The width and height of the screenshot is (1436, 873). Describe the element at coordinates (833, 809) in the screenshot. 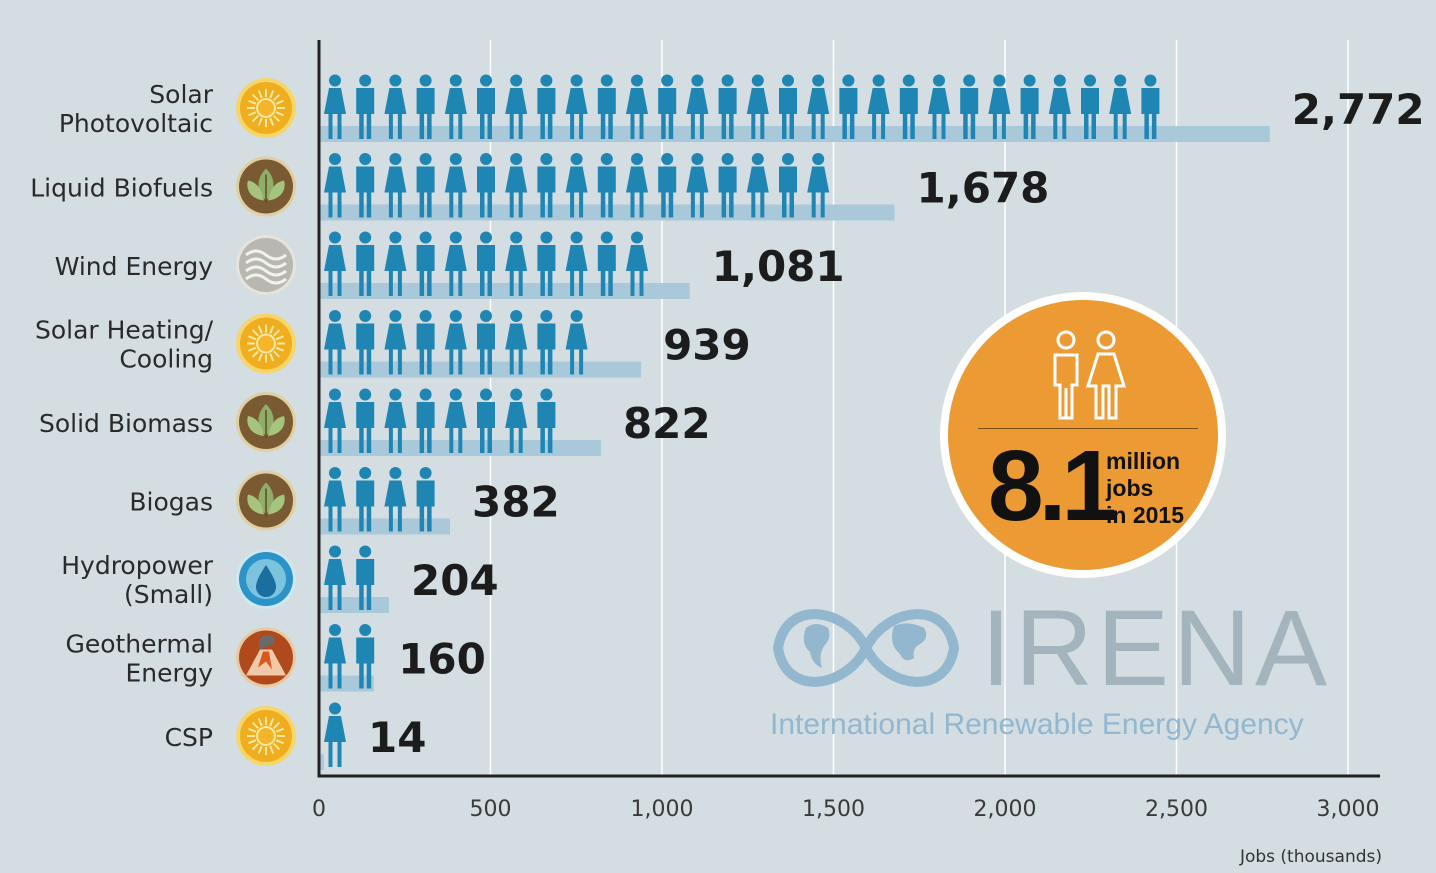

I see `x-tick-label: 1,500` at that location.